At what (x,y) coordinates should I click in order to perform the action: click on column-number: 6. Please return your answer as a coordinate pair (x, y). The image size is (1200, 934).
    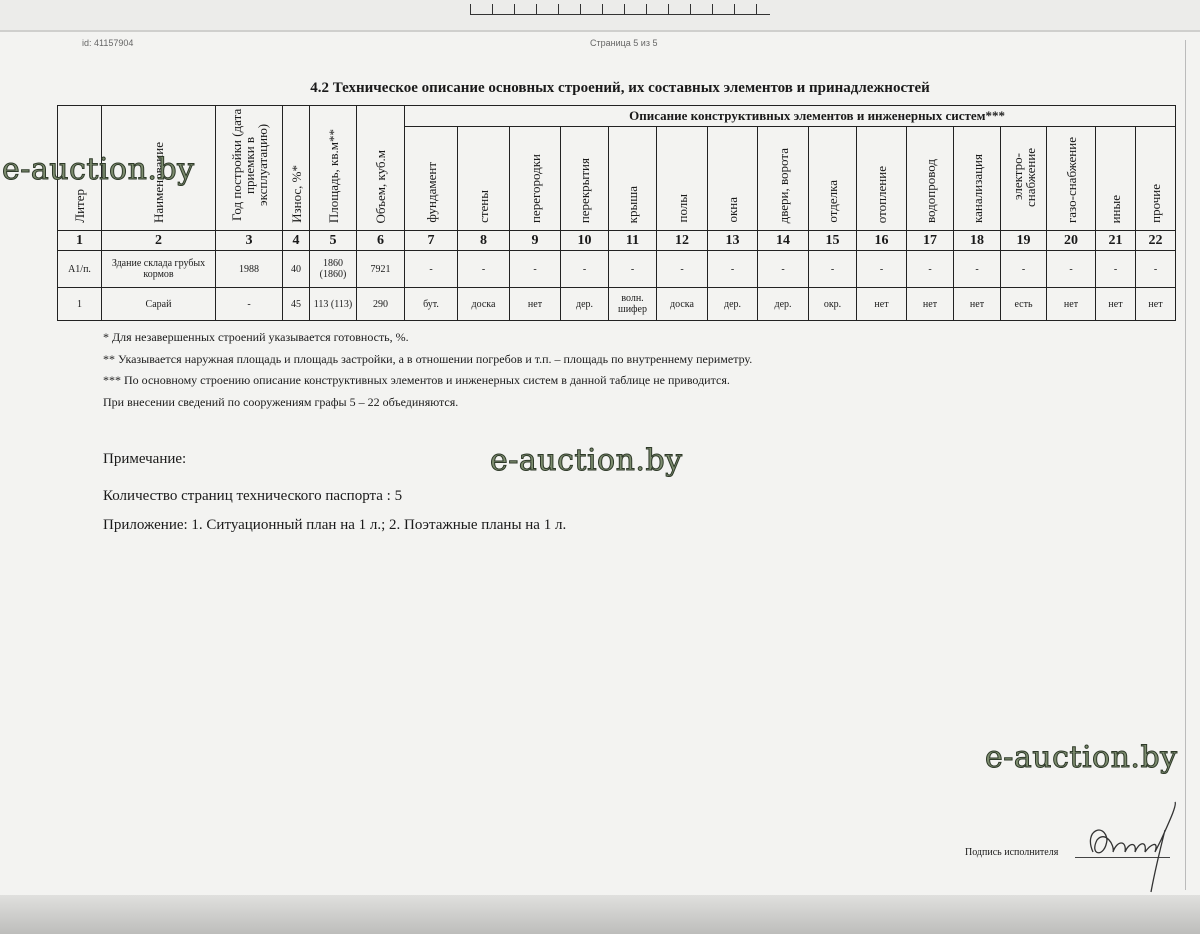
    Looking at the image, I should click on (380, 240).